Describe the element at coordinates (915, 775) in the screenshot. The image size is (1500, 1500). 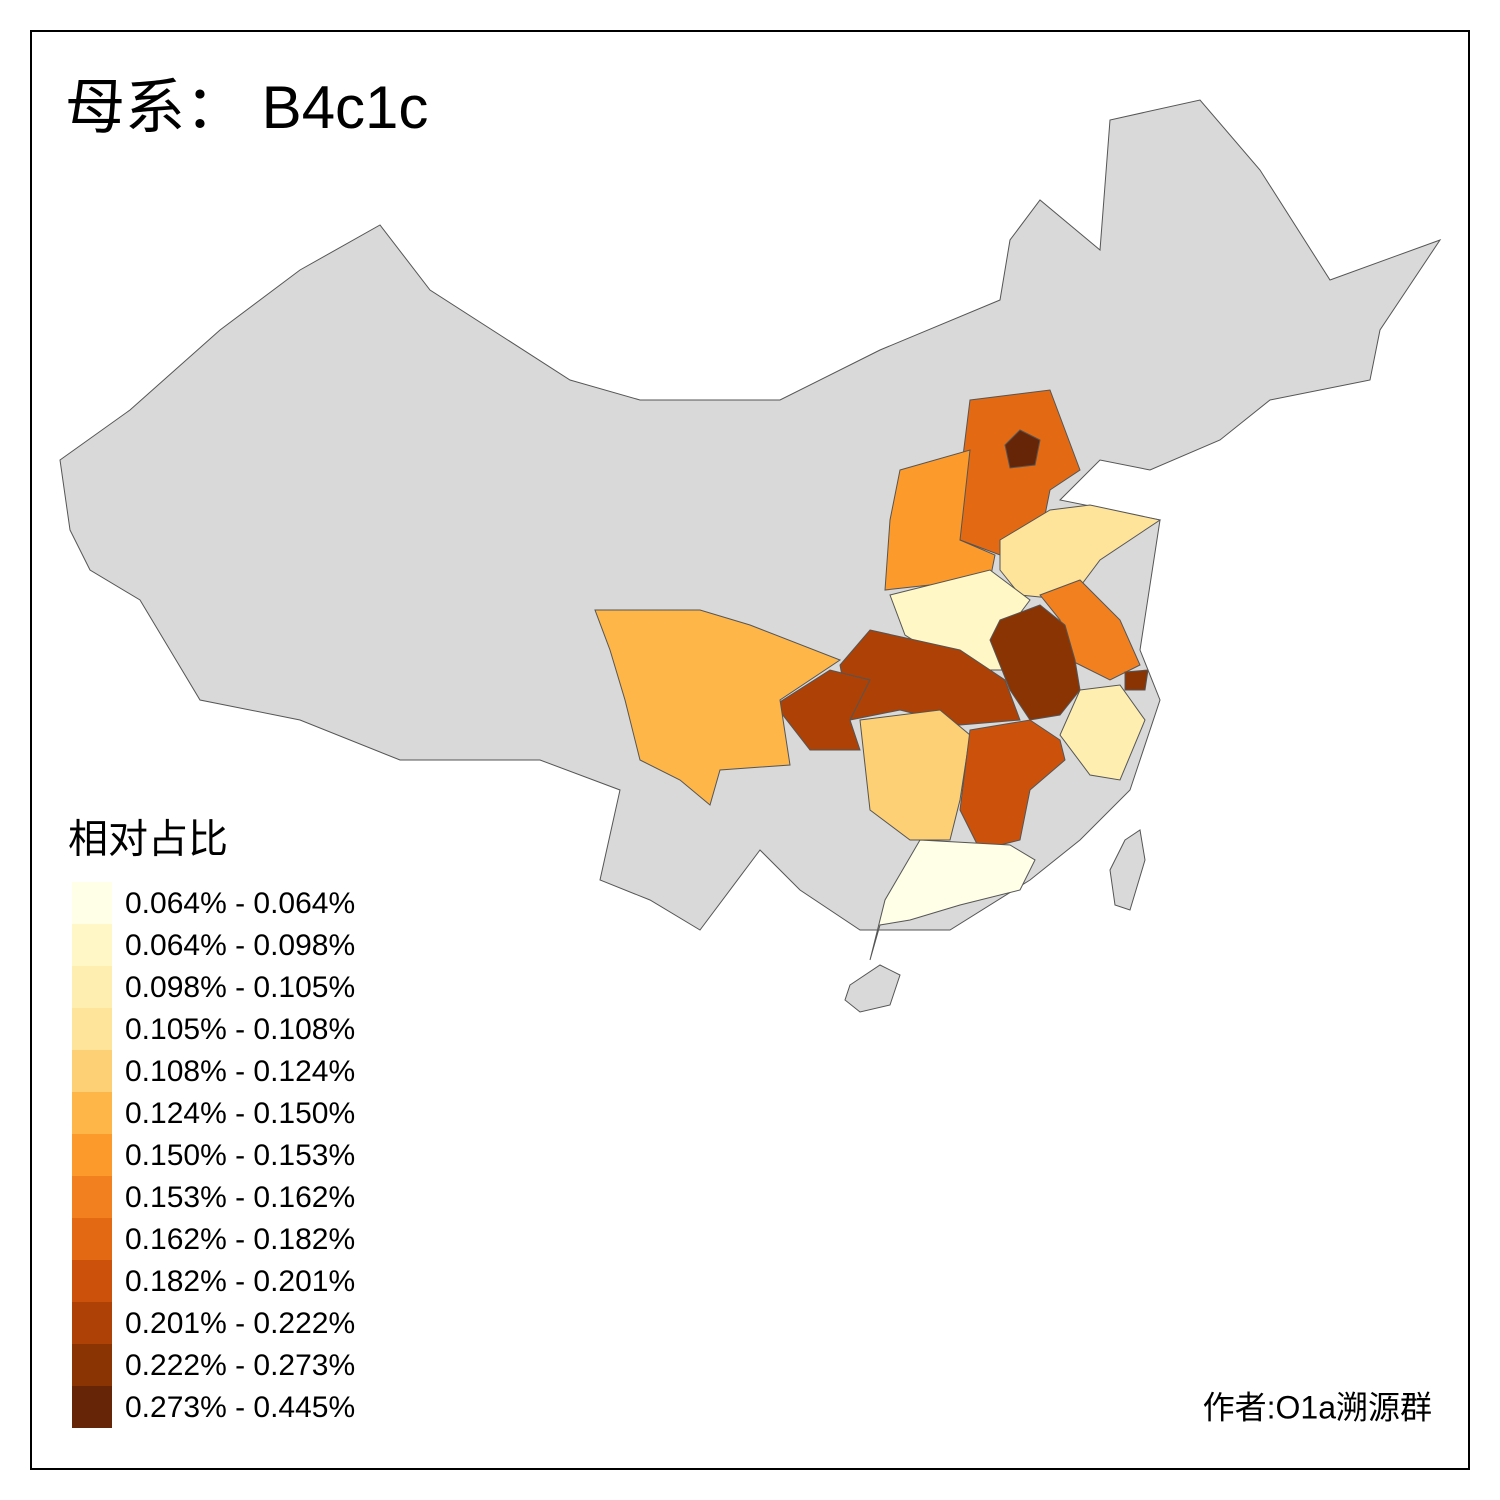
I see `province-hunan` at that location.